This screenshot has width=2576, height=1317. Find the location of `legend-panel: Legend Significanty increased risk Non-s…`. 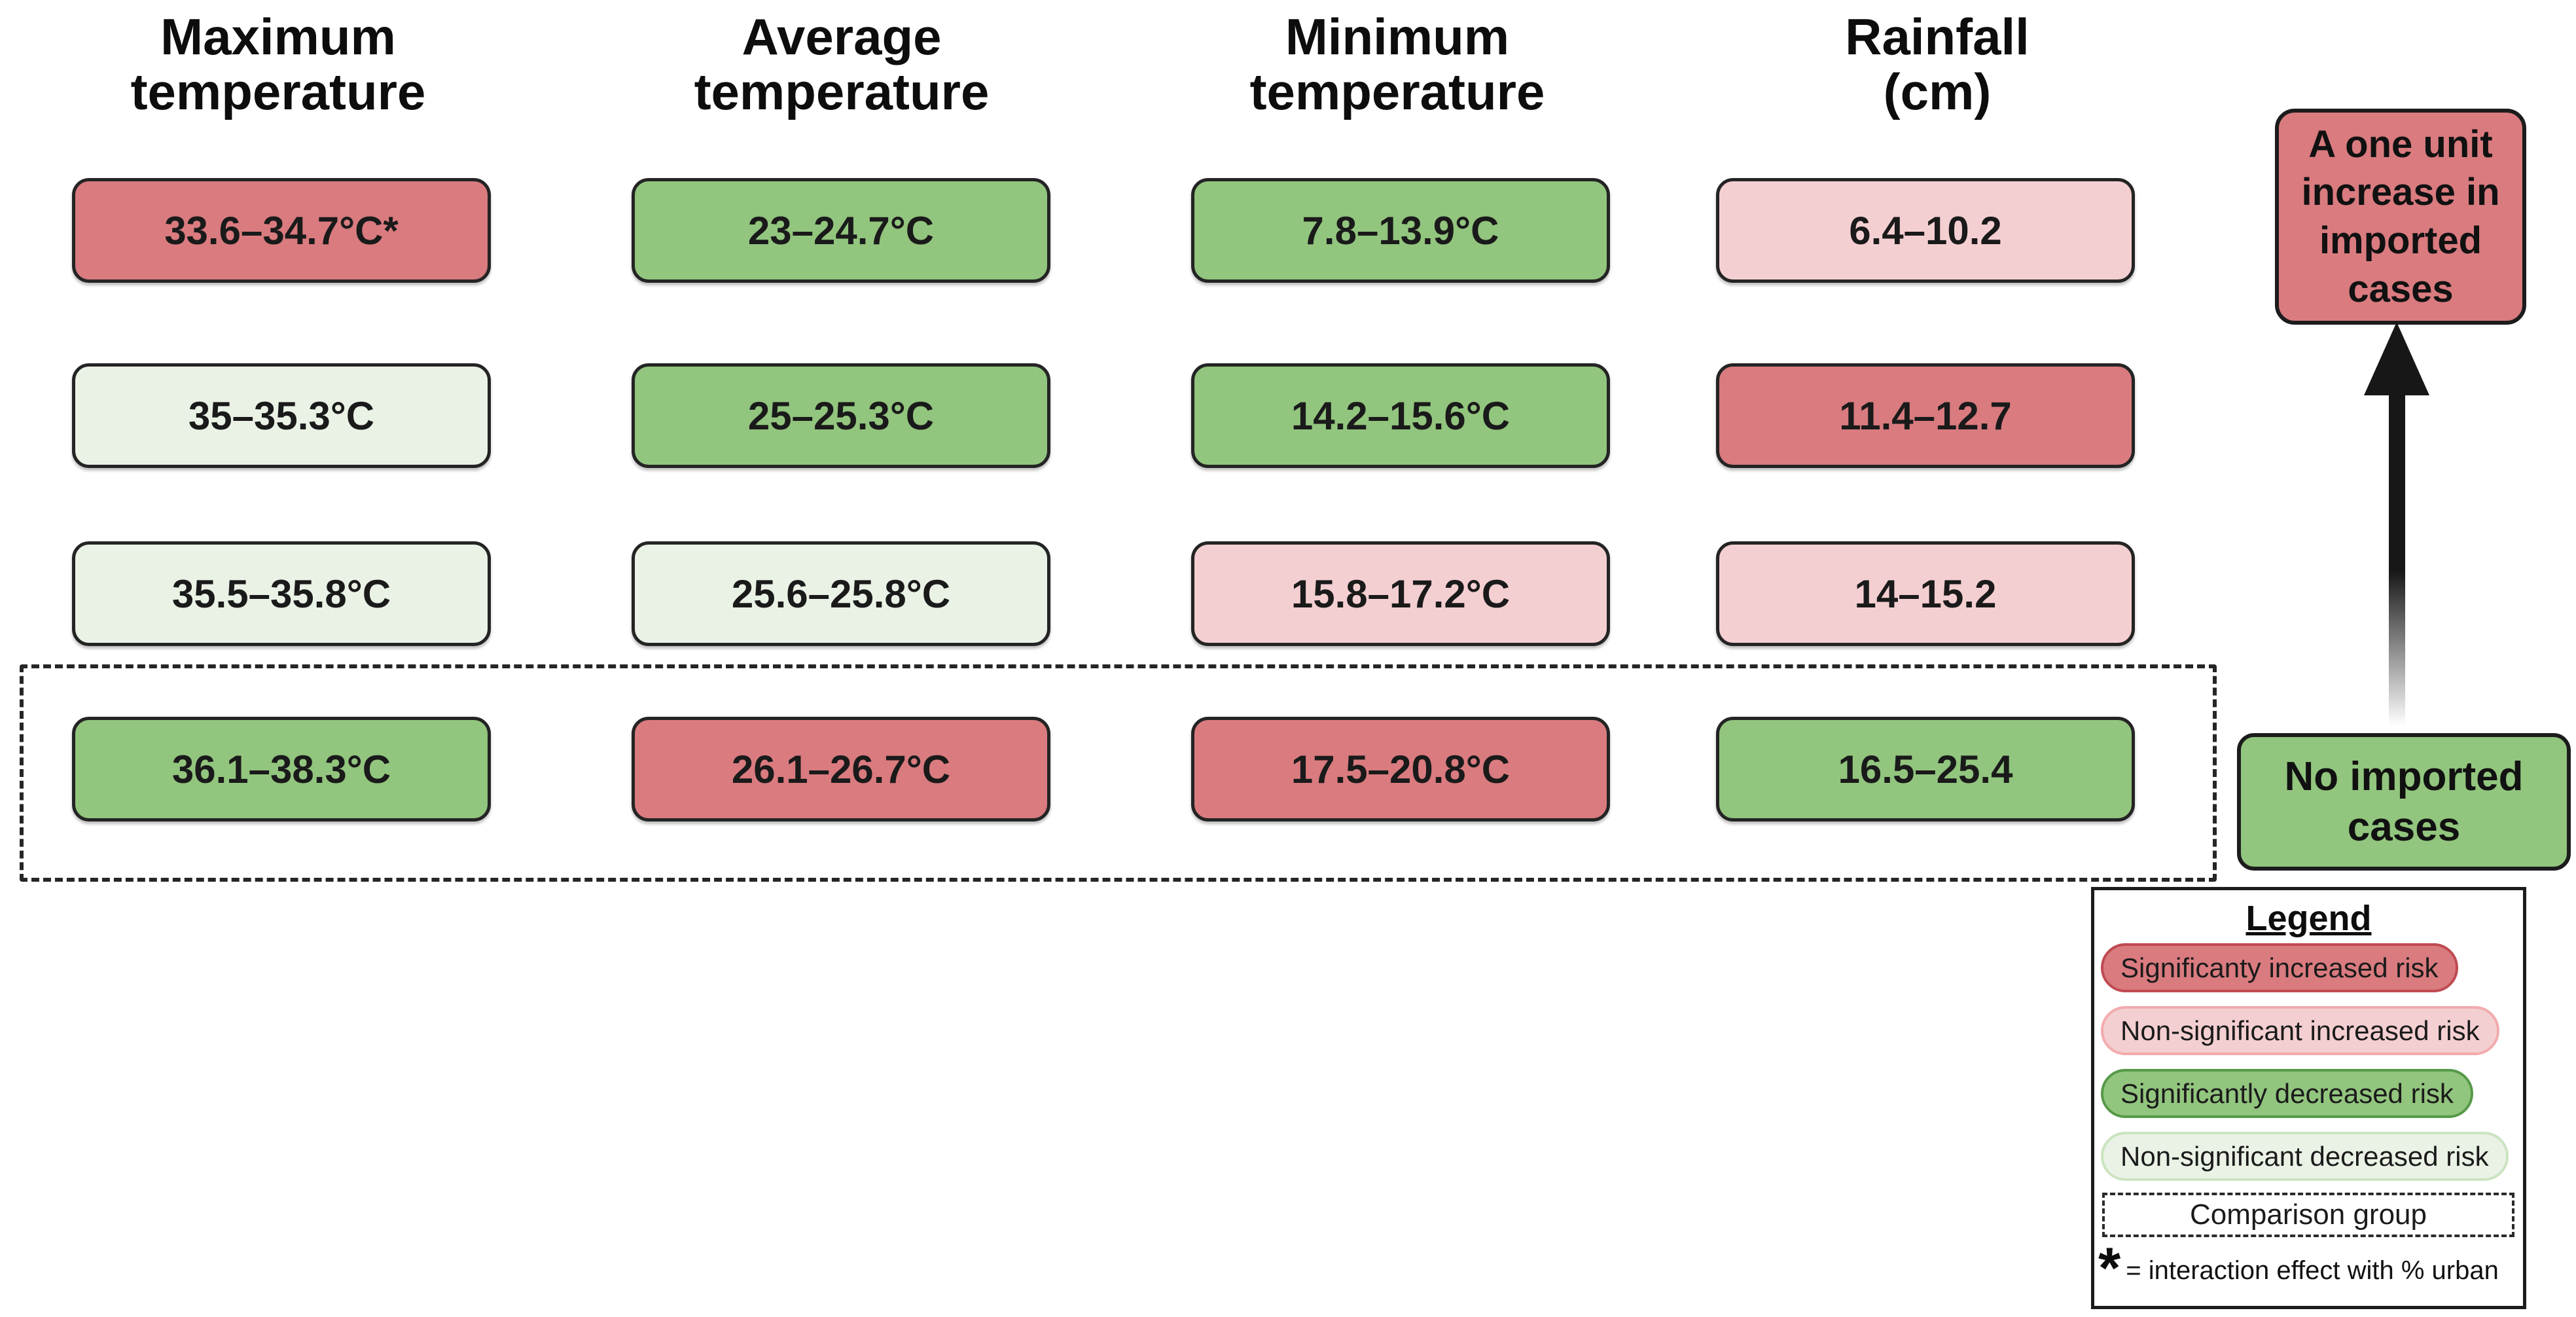

legend-panel: Legend Significanty increased risk Non-s… is located at coordinates (2308, 1098).